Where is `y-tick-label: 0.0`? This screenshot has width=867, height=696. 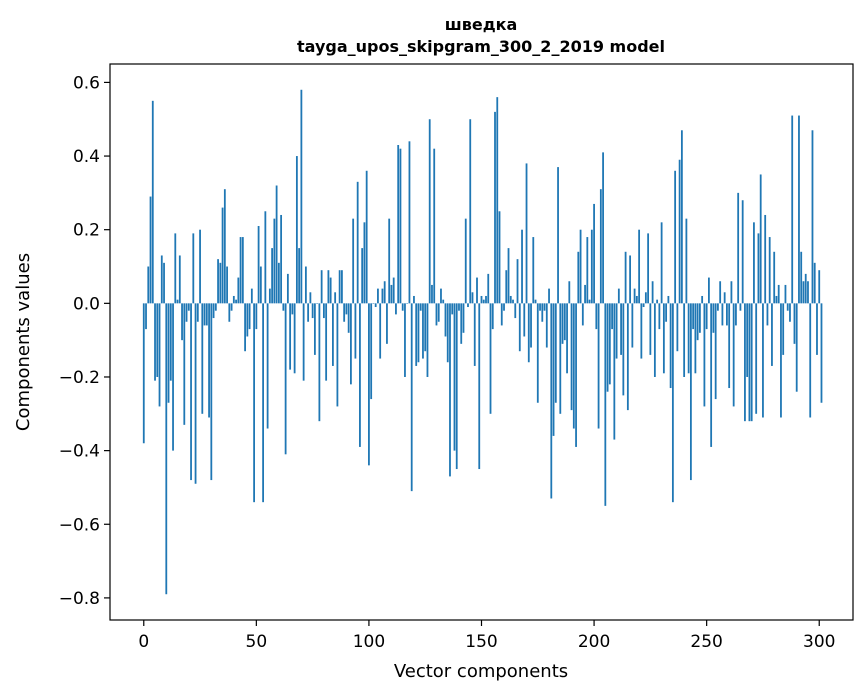
y-tick-label: 0.0 is located at coordinates (86, 304).